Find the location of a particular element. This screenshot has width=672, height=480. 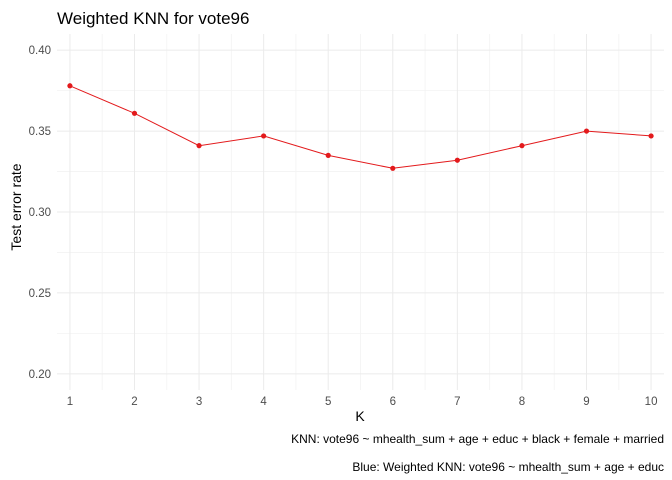

y-axis-title: Test error rate is located at coordinates (16, 206).